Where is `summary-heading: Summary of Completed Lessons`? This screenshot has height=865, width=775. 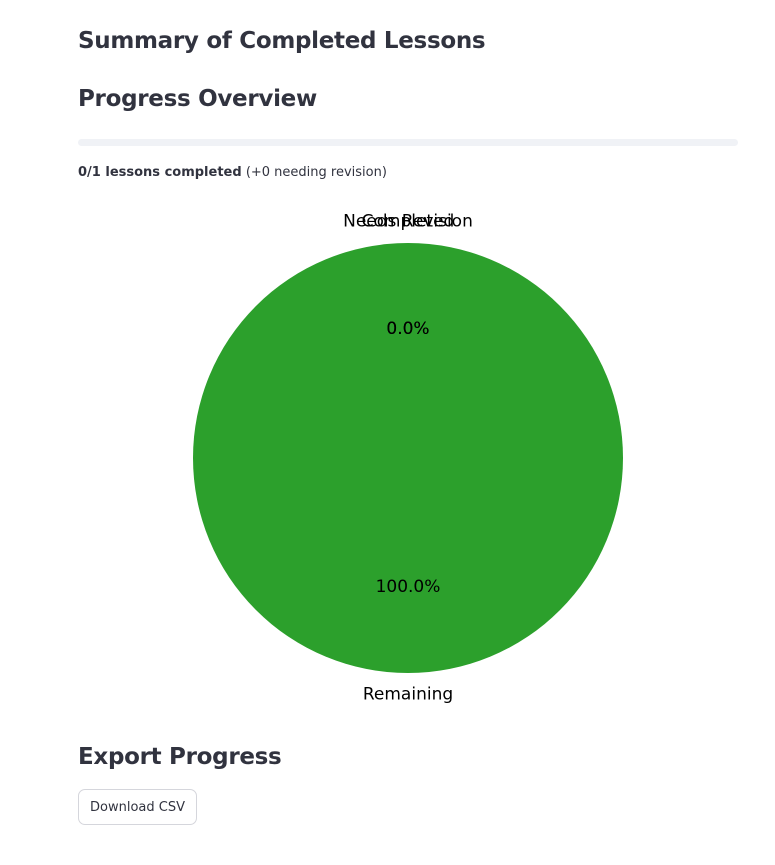 summary-heading: Summary of Completed Lessons is located at coordinates (282, 41).